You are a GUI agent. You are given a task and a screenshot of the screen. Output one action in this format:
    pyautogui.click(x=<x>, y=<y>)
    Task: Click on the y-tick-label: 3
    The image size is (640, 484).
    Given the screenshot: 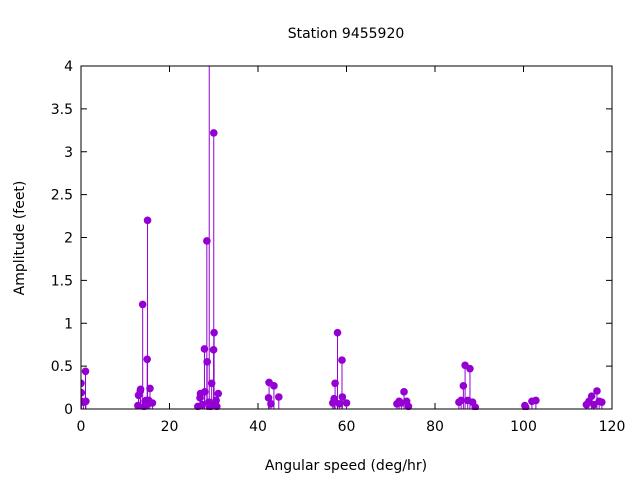 What is the action you would take?
    pyautogui.click(x=68, y=153)
    